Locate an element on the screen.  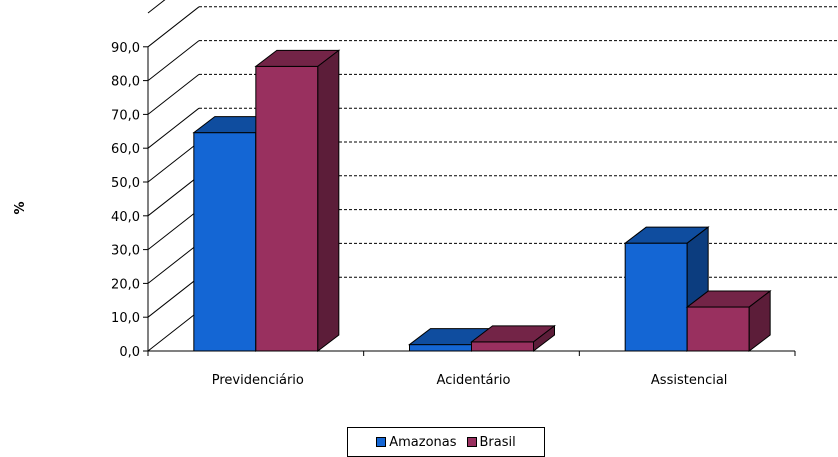
x-category-label: Previdenciário is located at coordinates (258, 380).